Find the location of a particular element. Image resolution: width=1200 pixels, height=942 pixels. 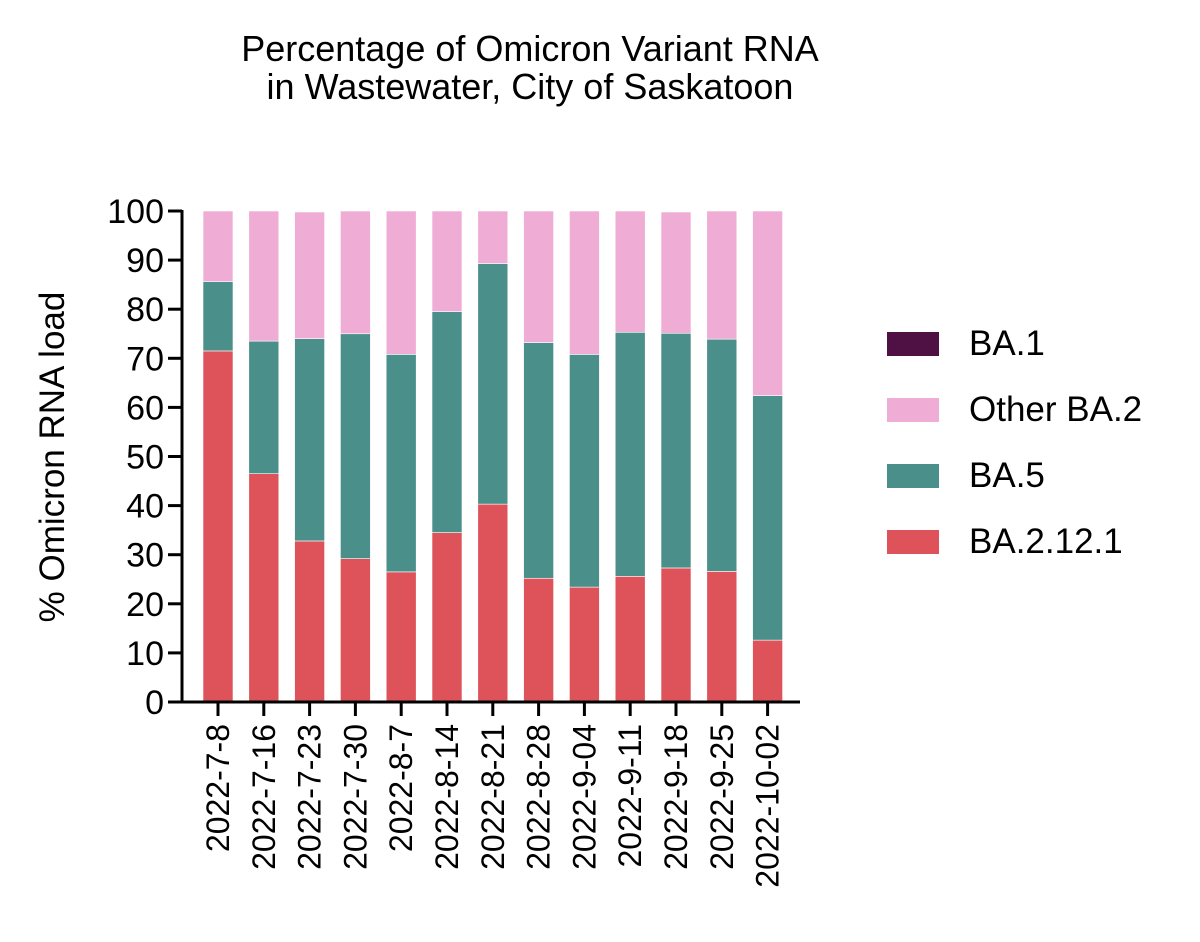

x-tick-label-4: 2022-8-7 is located at coordinates (401, 788).